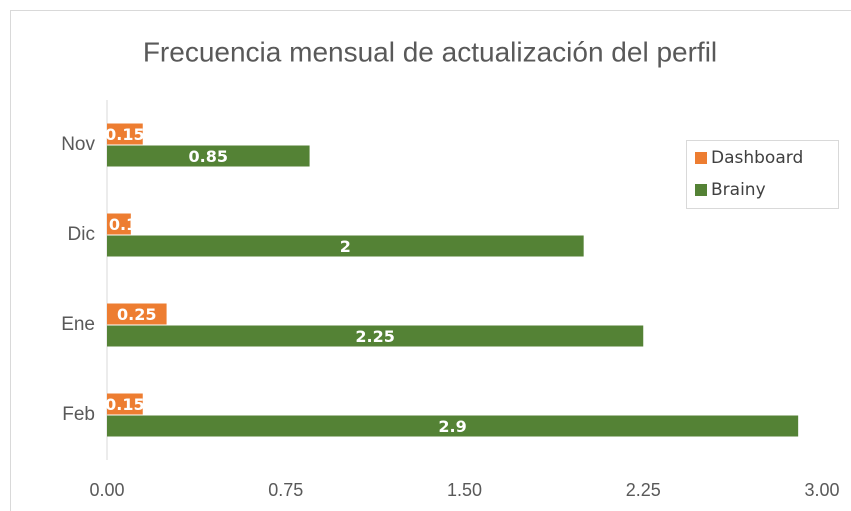 This screenshot has width=851, height=511. I want to click on y-tick-label: Dic, so click(81, 234).